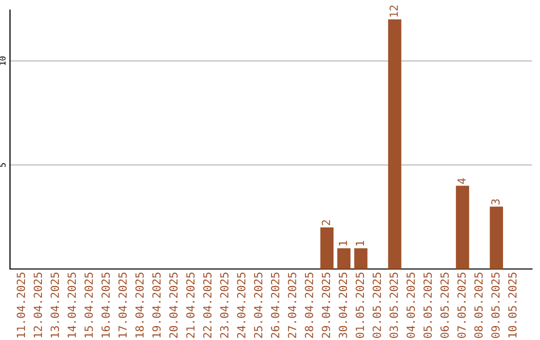 The width and height of the screenshot is (540, 340). I want to click on x-tick-label: 03.05.2025, so click(394, 305).